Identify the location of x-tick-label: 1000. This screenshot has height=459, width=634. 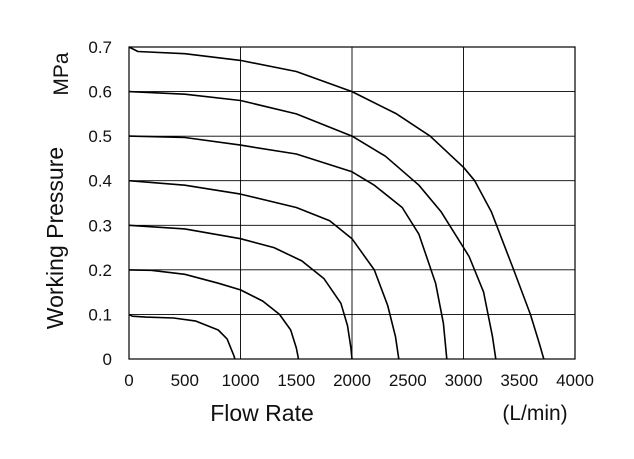
(241, 380).